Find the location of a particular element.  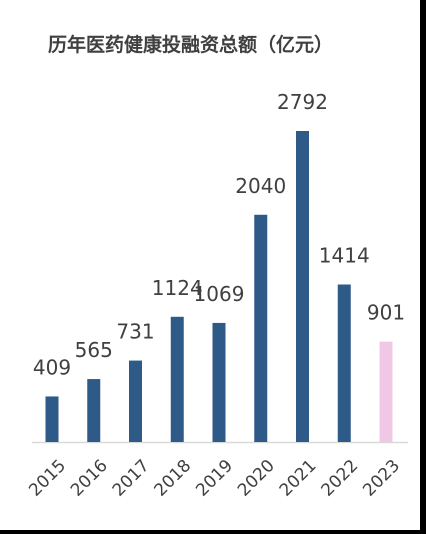

chart-title: 历年医药健康投融资总额（亿元） is located at coordinates (191, 45).